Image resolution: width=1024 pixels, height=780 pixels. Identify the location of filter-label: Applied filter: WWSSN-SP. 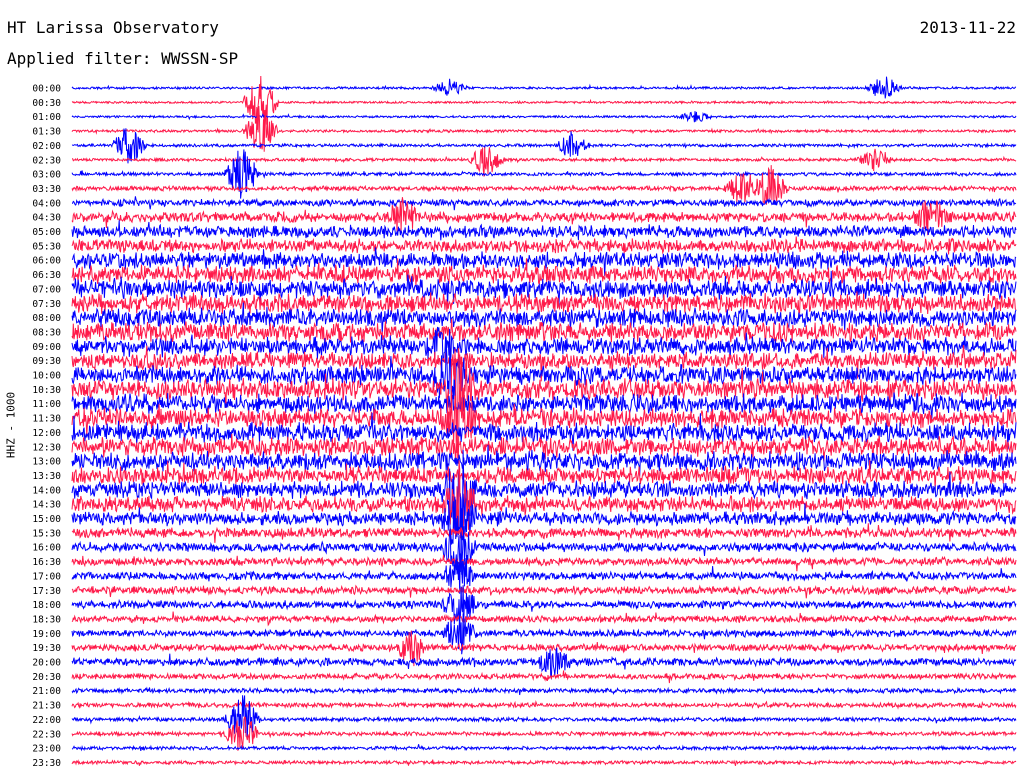
(123, 58).